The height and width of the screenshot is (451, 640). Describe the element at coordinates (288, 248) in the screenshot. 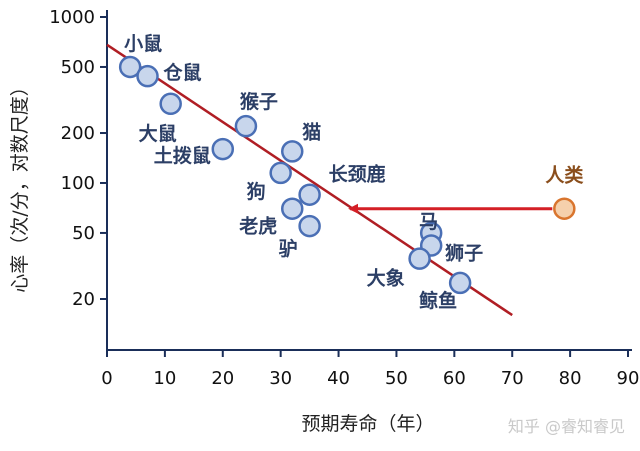

I see `point-label: 驴` at that location.